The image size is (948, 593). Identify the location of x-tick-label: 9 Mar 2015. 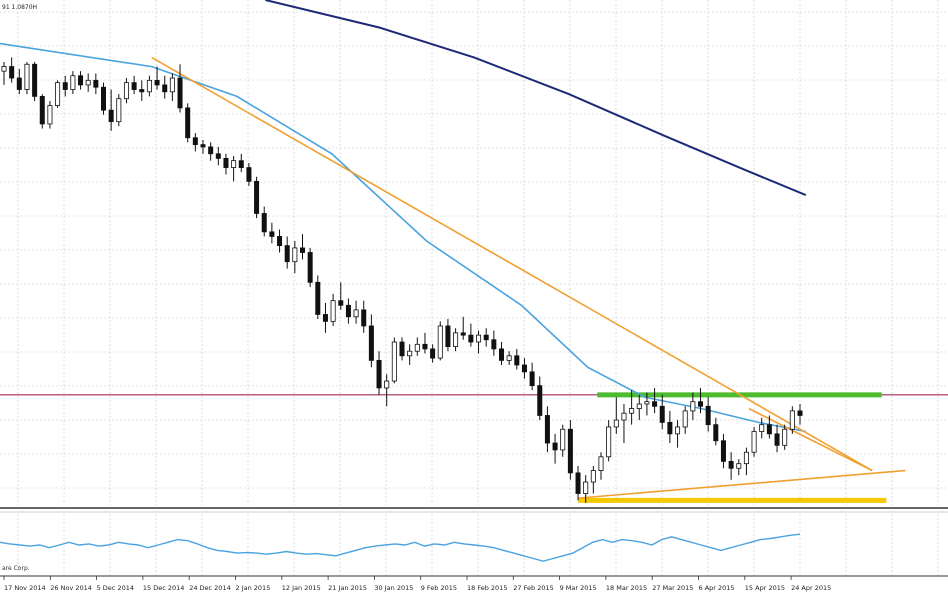
(578, 588).